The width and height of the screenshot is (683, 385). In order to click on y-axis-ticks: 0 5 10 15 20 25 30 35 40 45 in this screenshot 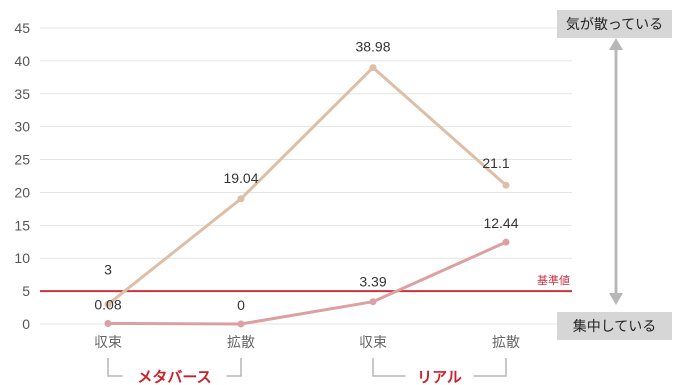, I will do `click(22, 176)`.